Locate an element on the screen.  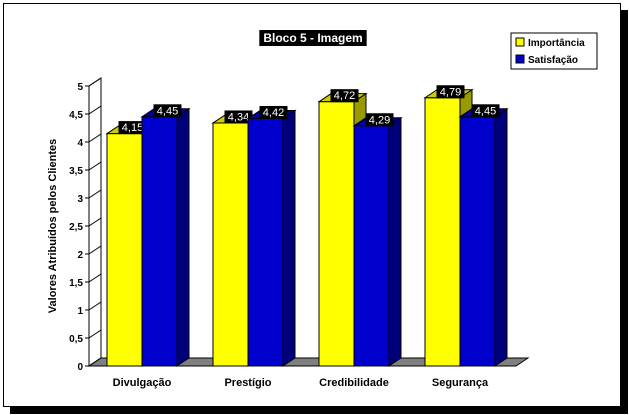
data-label: 4,79 is located at coordinates (450, 92).